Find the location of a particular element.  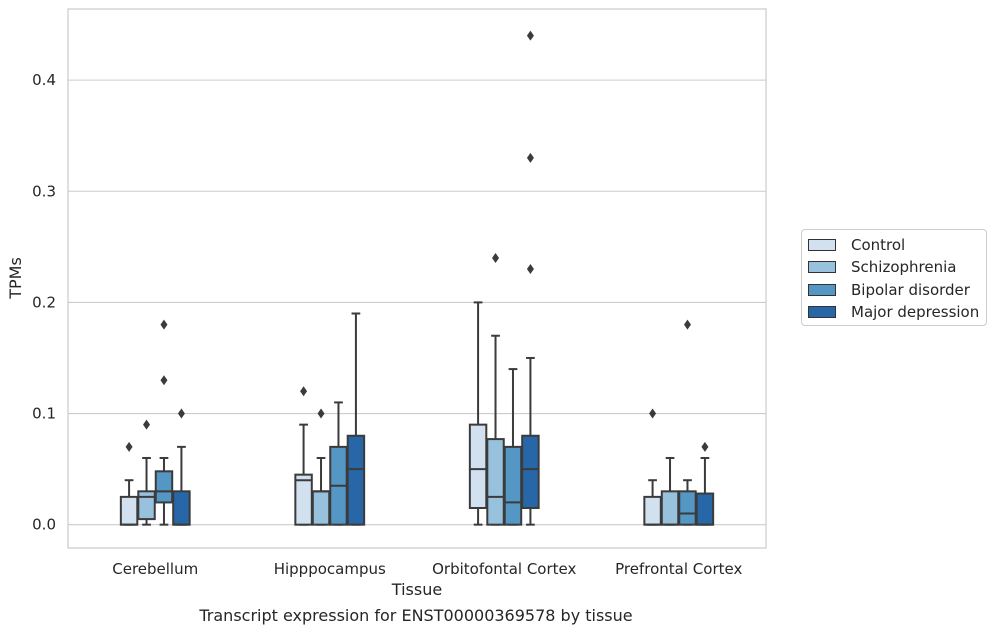

y-tick-label: 0.2 is located at coordinates (44, 302).